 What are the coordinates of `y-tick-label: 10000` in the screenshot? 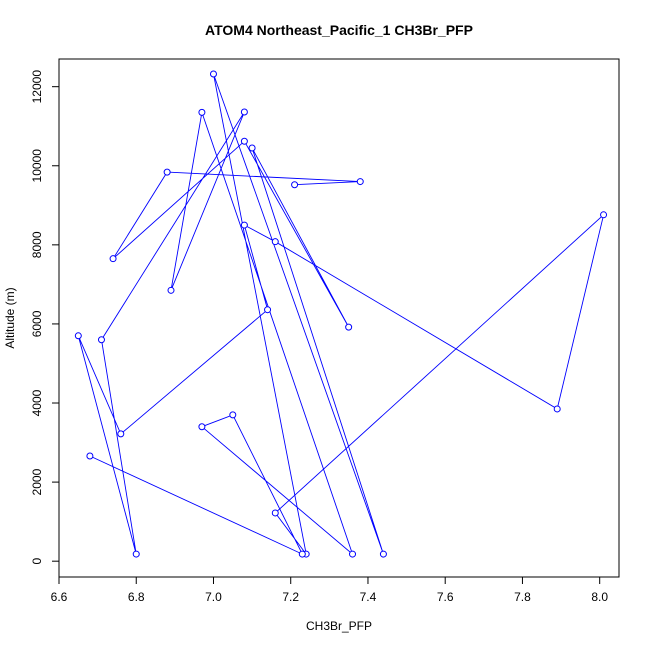 It's located at (37, 166).